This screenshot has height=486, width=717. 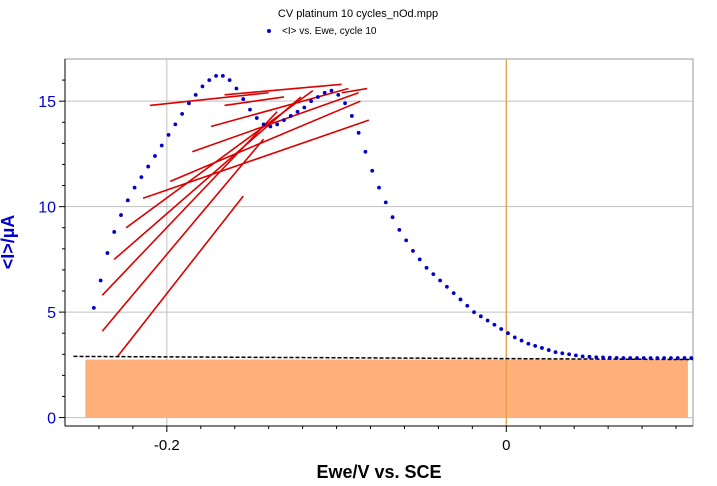 I want to click on legend-label: <I> vs. Ewe, cycle 10, so click(x=329, y=31).